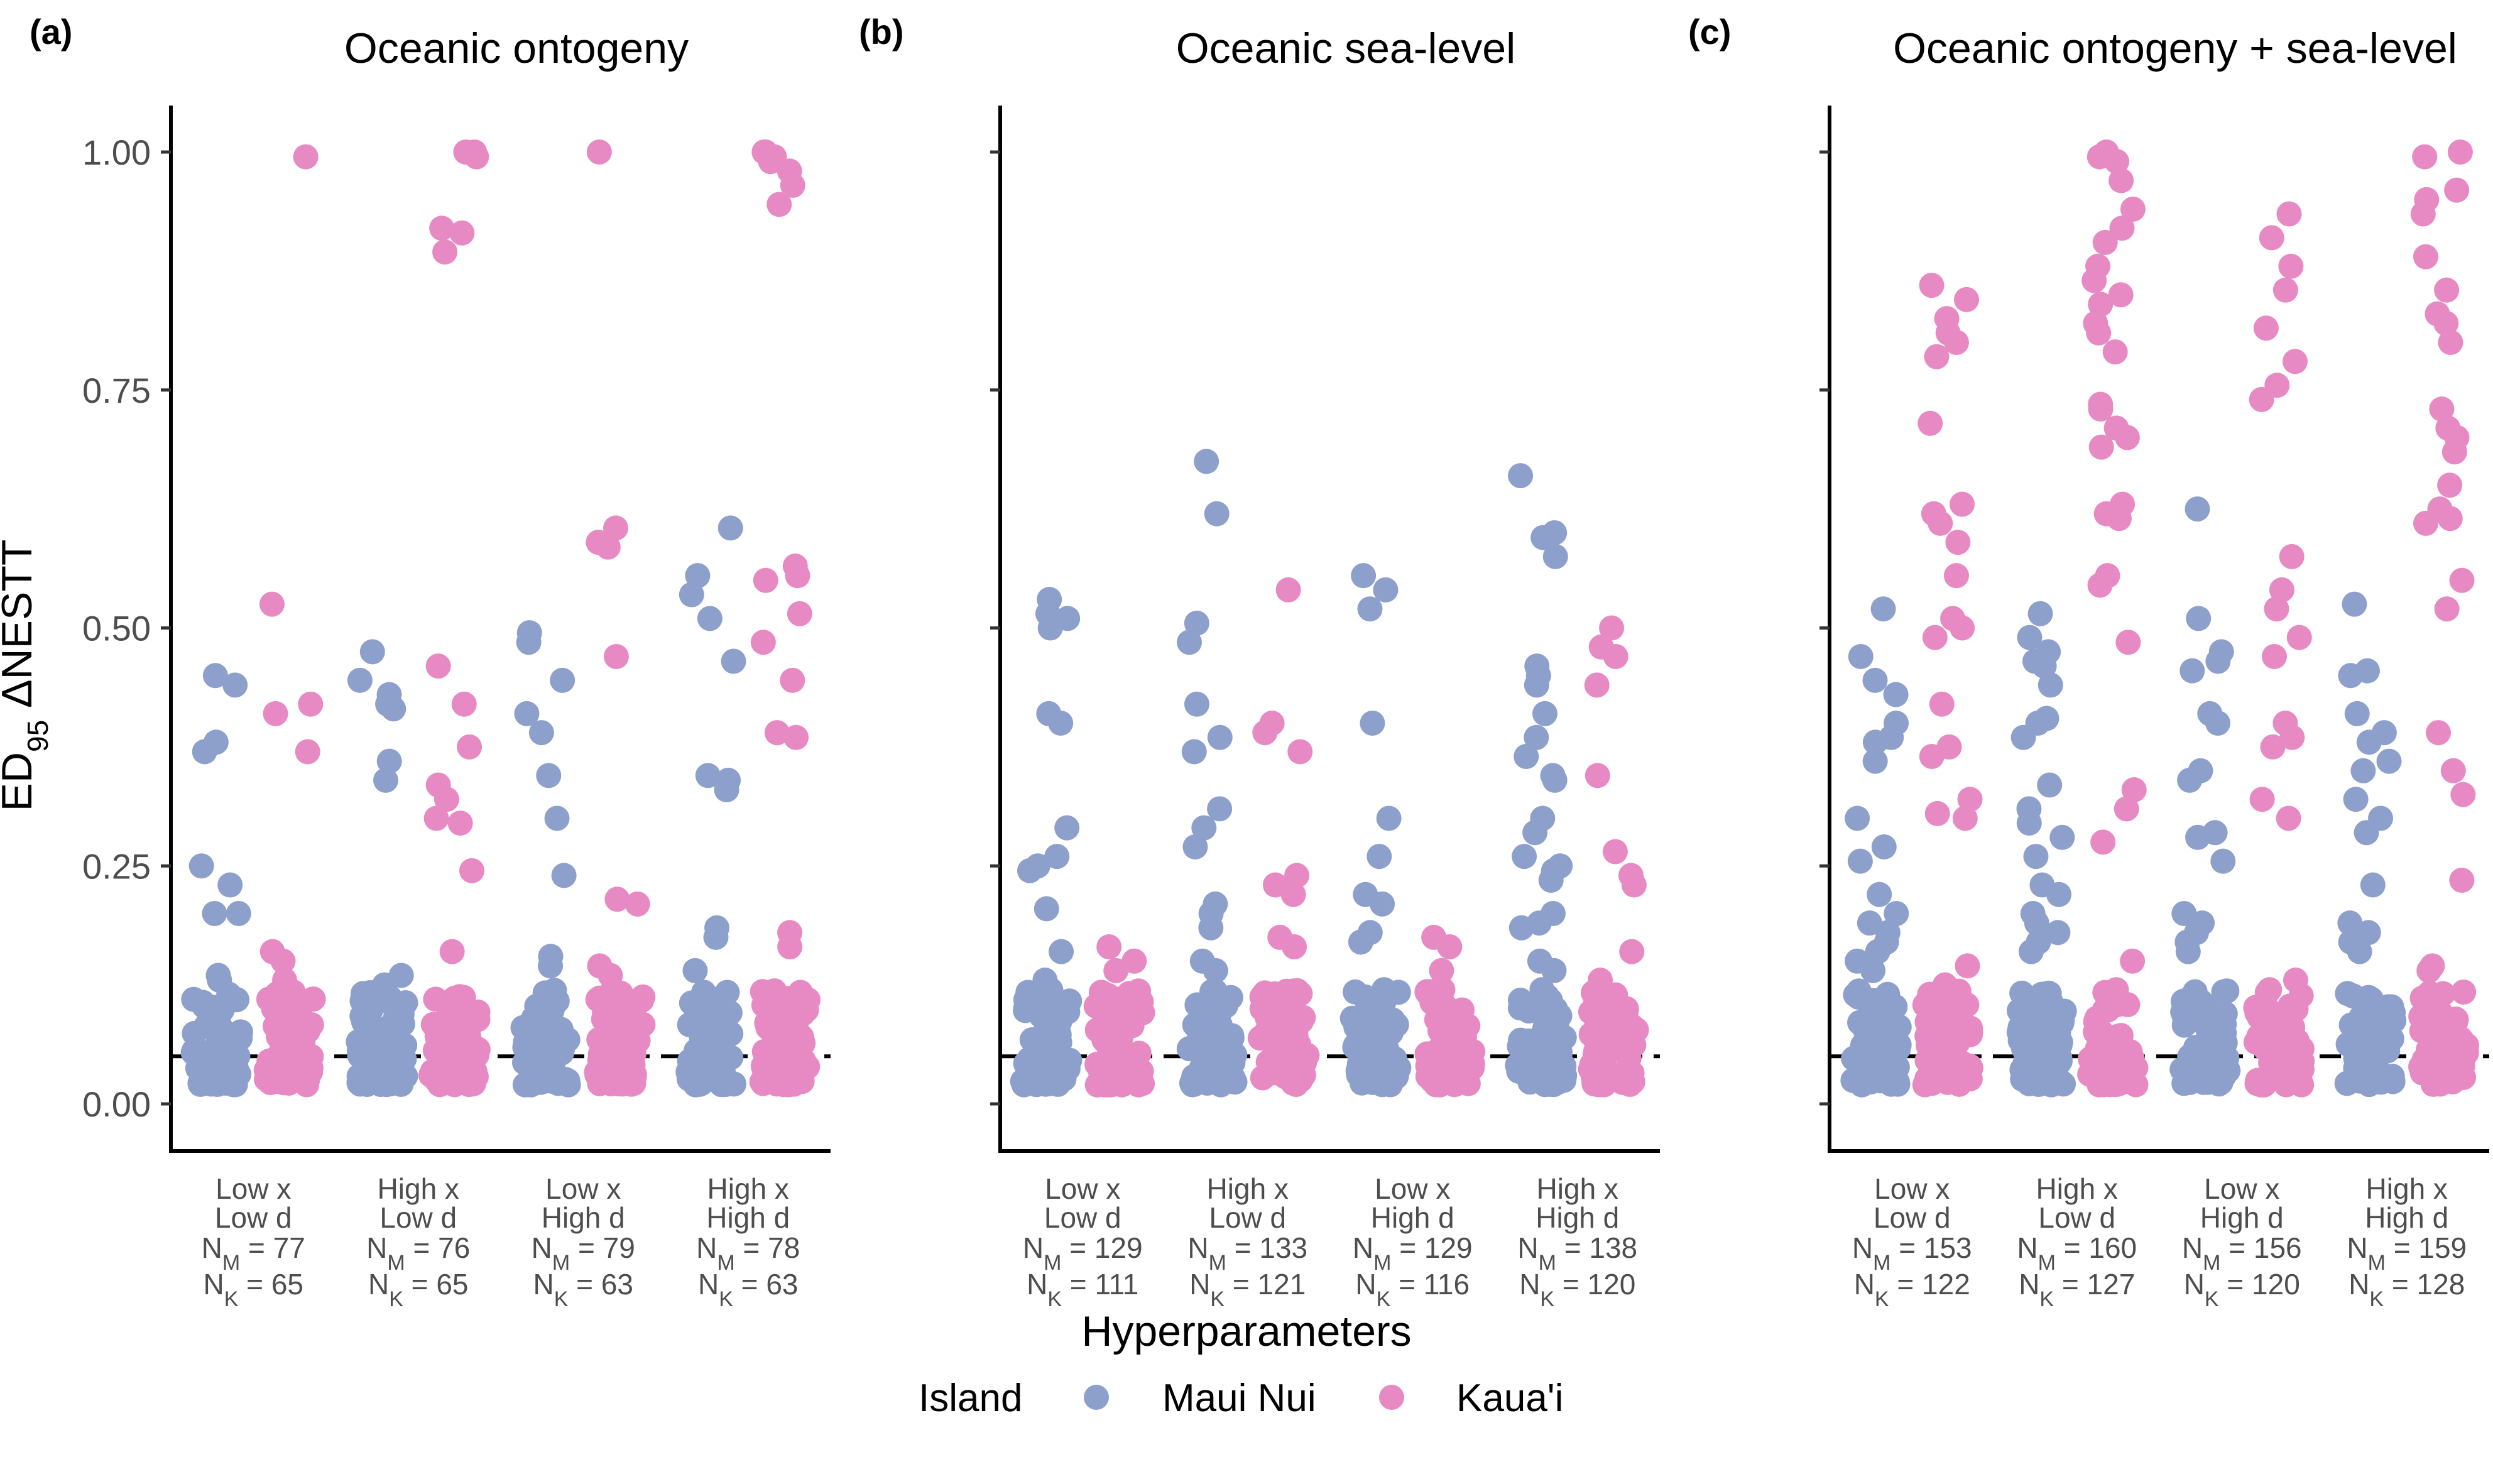 This screenshot has height=1484, width=2493. Describe the element at coordinates (20, 781) in the screenshot. I see `y-axis-title-main: ED` at that location.